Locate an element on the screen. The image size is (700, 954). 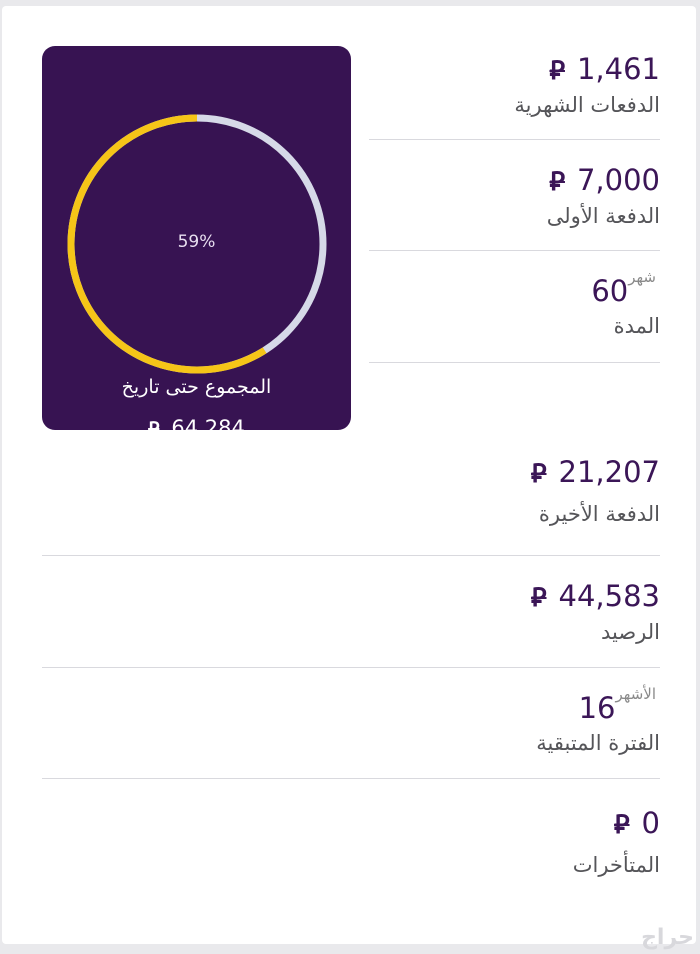
stat-unit: الأشهر is located at coordinates (635, 694).